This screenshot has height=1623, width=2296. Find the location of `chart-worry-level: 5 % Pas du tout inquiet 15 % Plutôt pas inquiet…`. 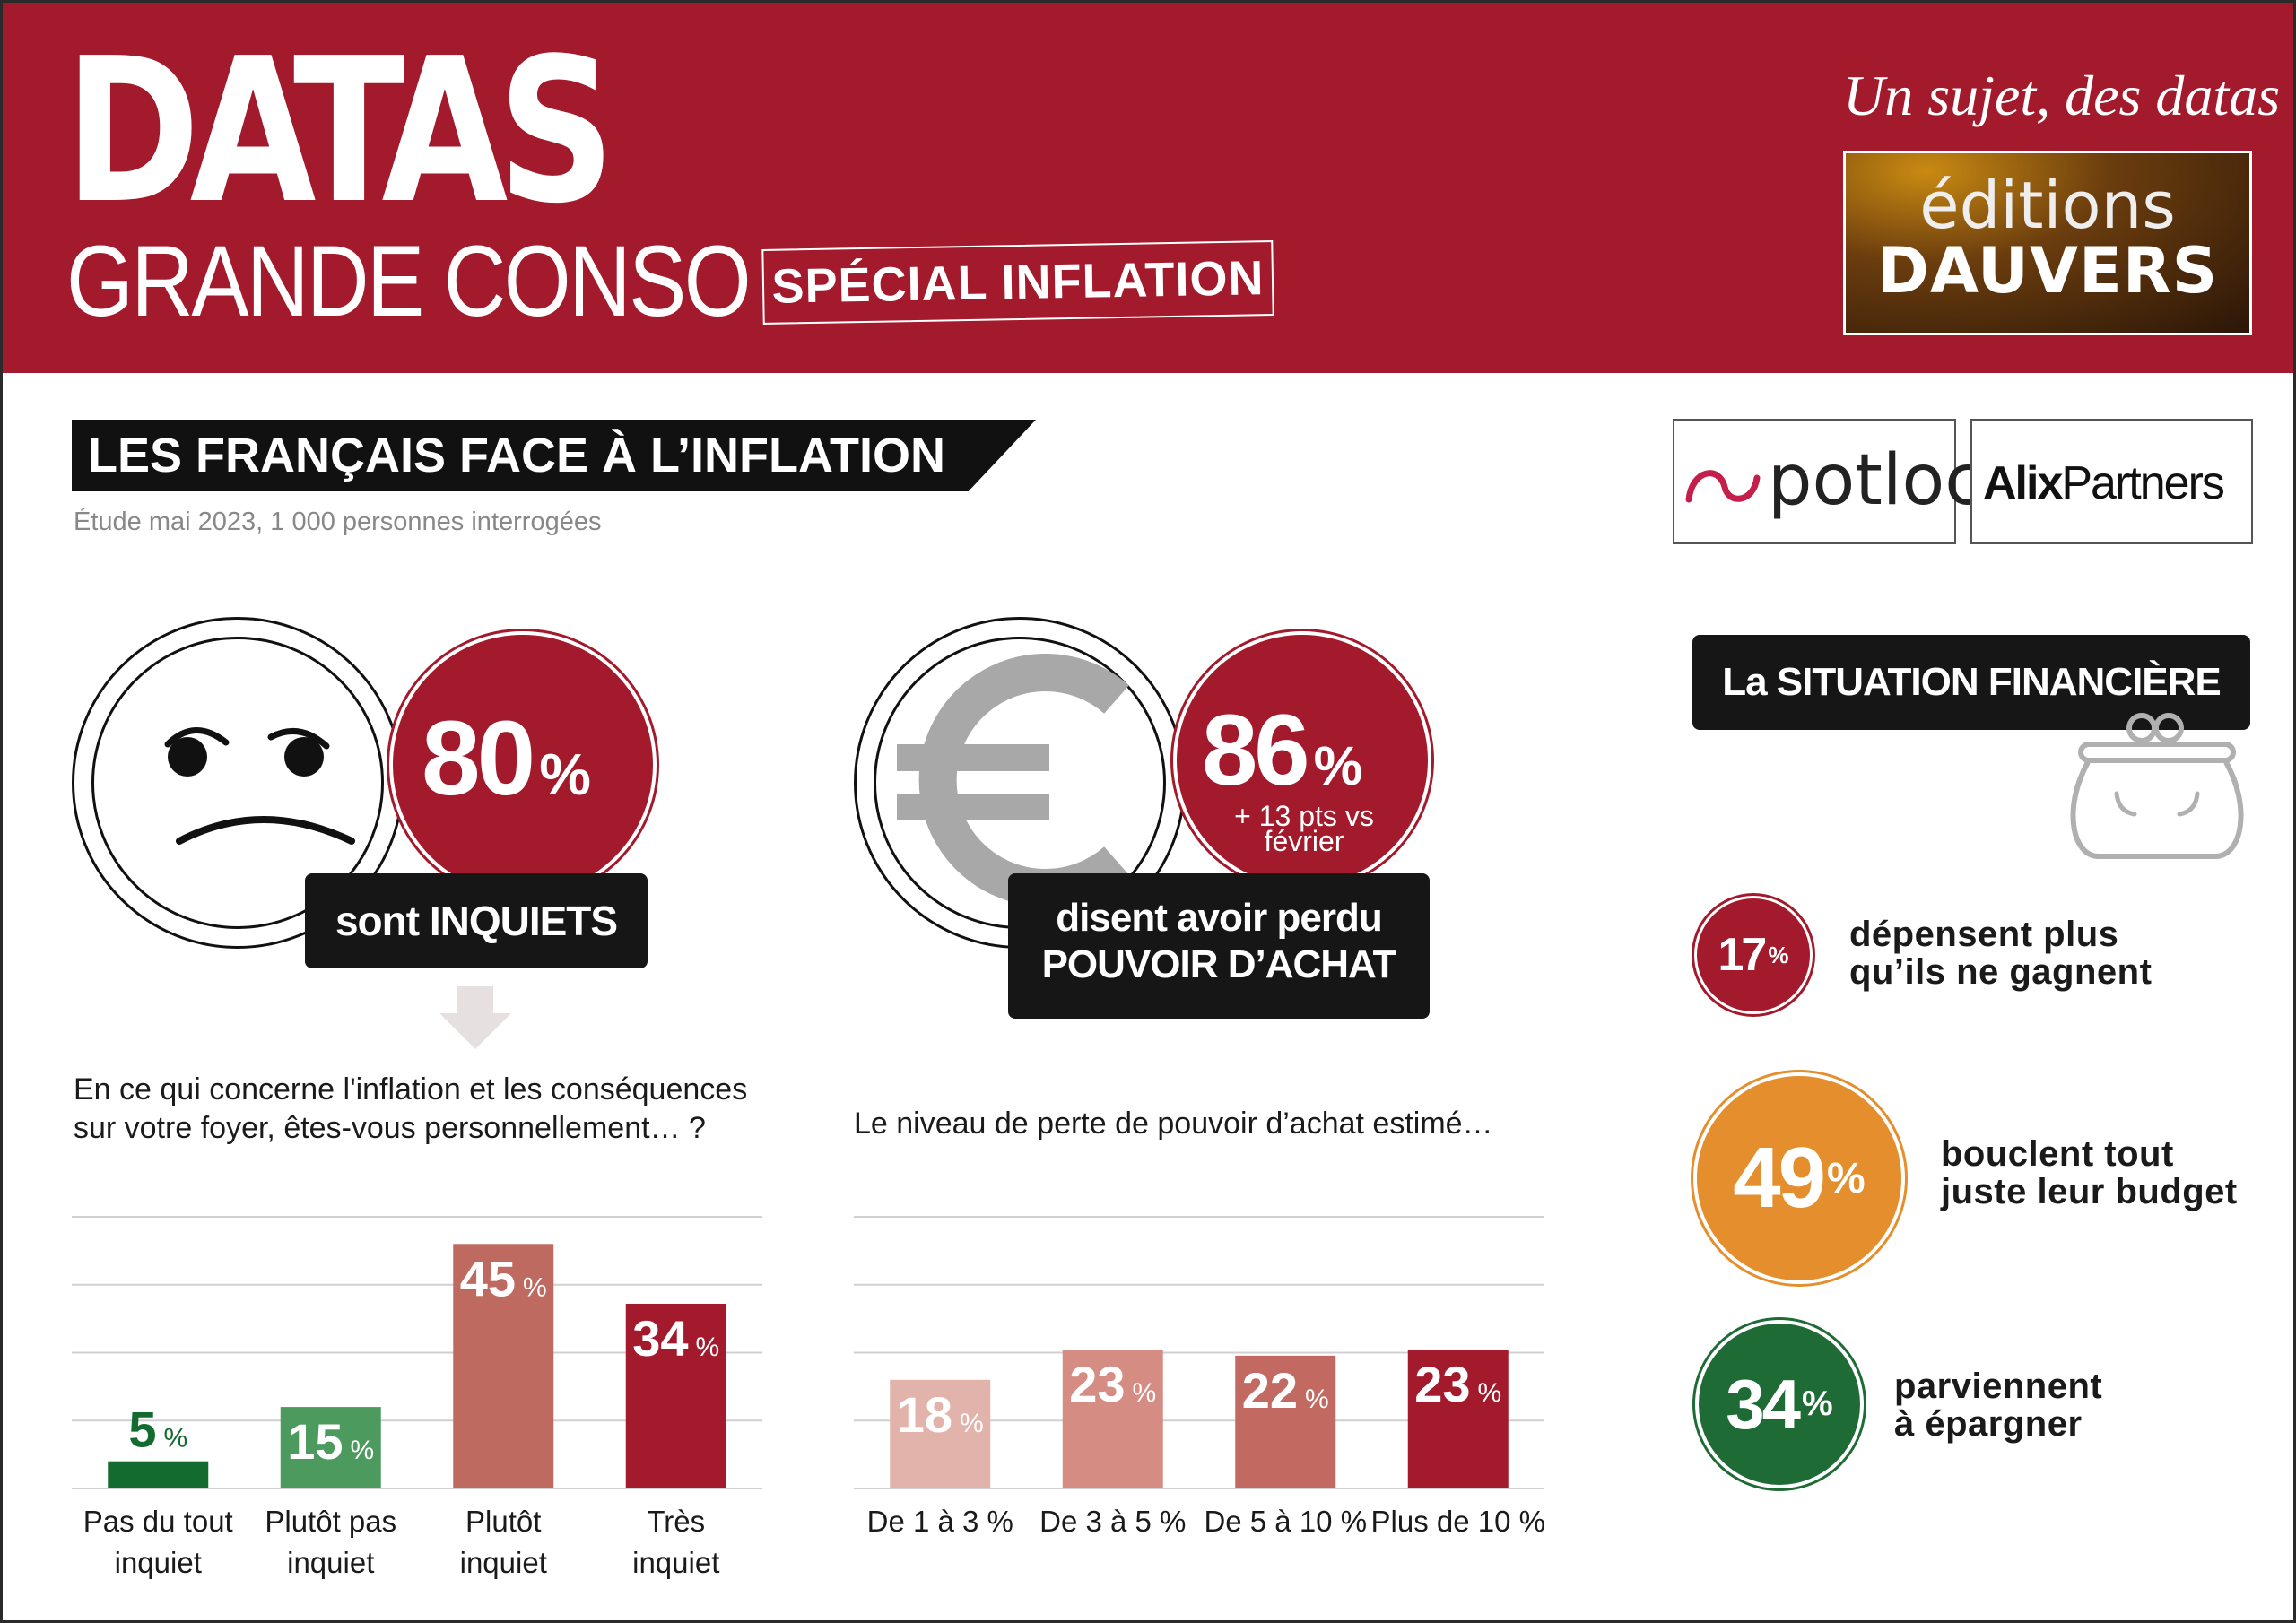

chart-worry-level: 5 % Pas du tout inquiet 15 % Plutôt pas inquiet… is located at coordinates (417, 1397).